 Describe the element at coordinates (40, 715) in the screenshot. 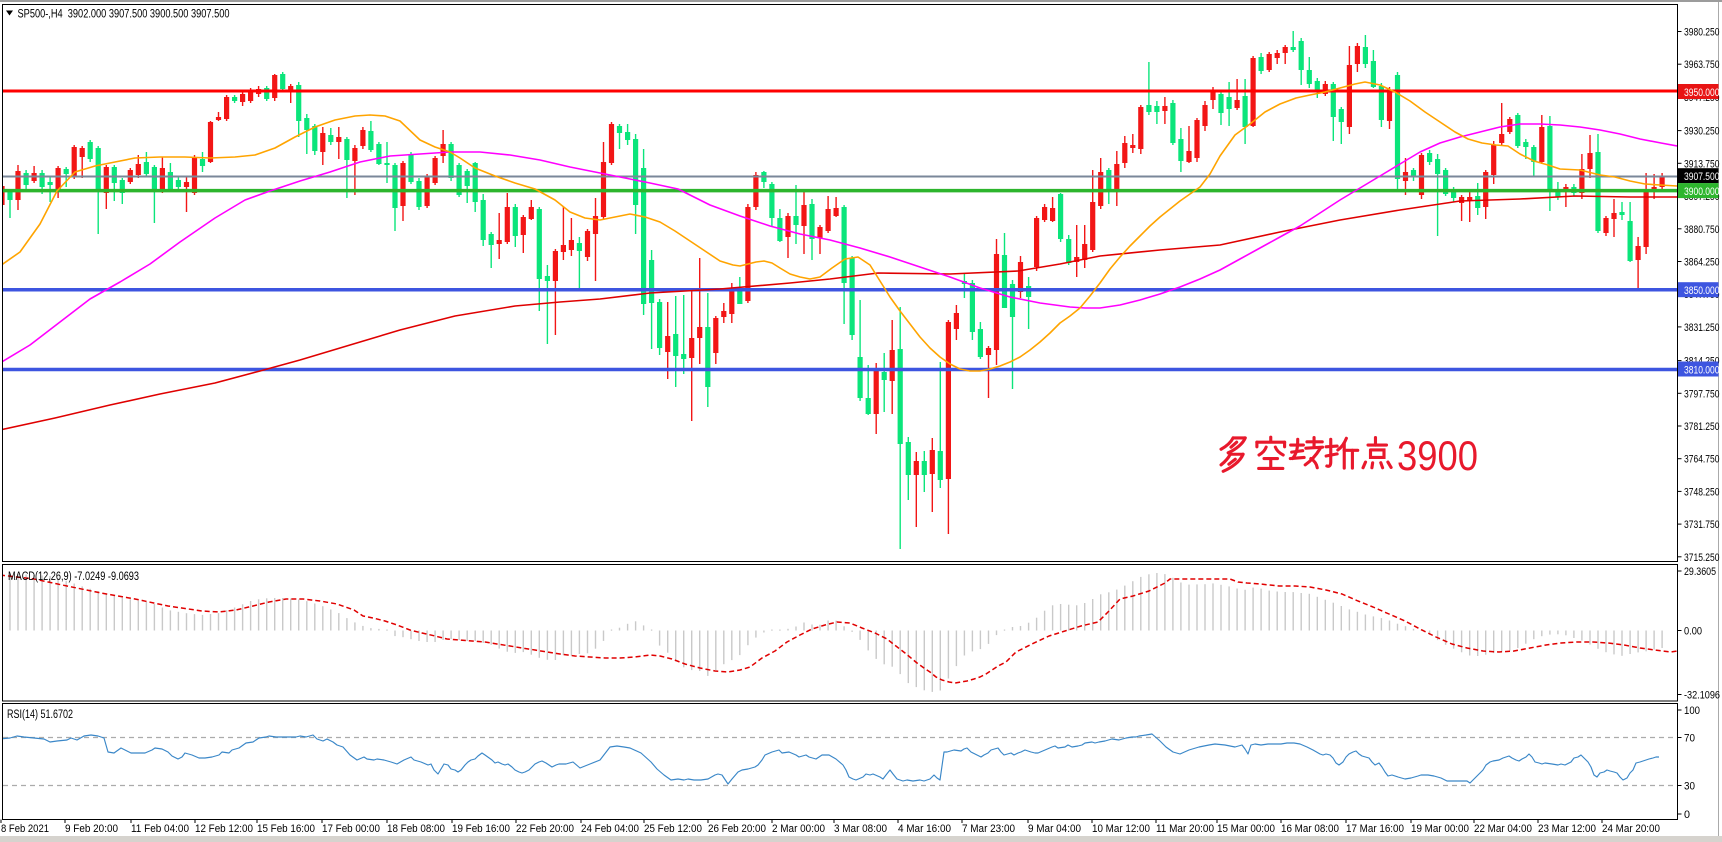

I see `svg-text: RSI(14) 51.6702` at that location.